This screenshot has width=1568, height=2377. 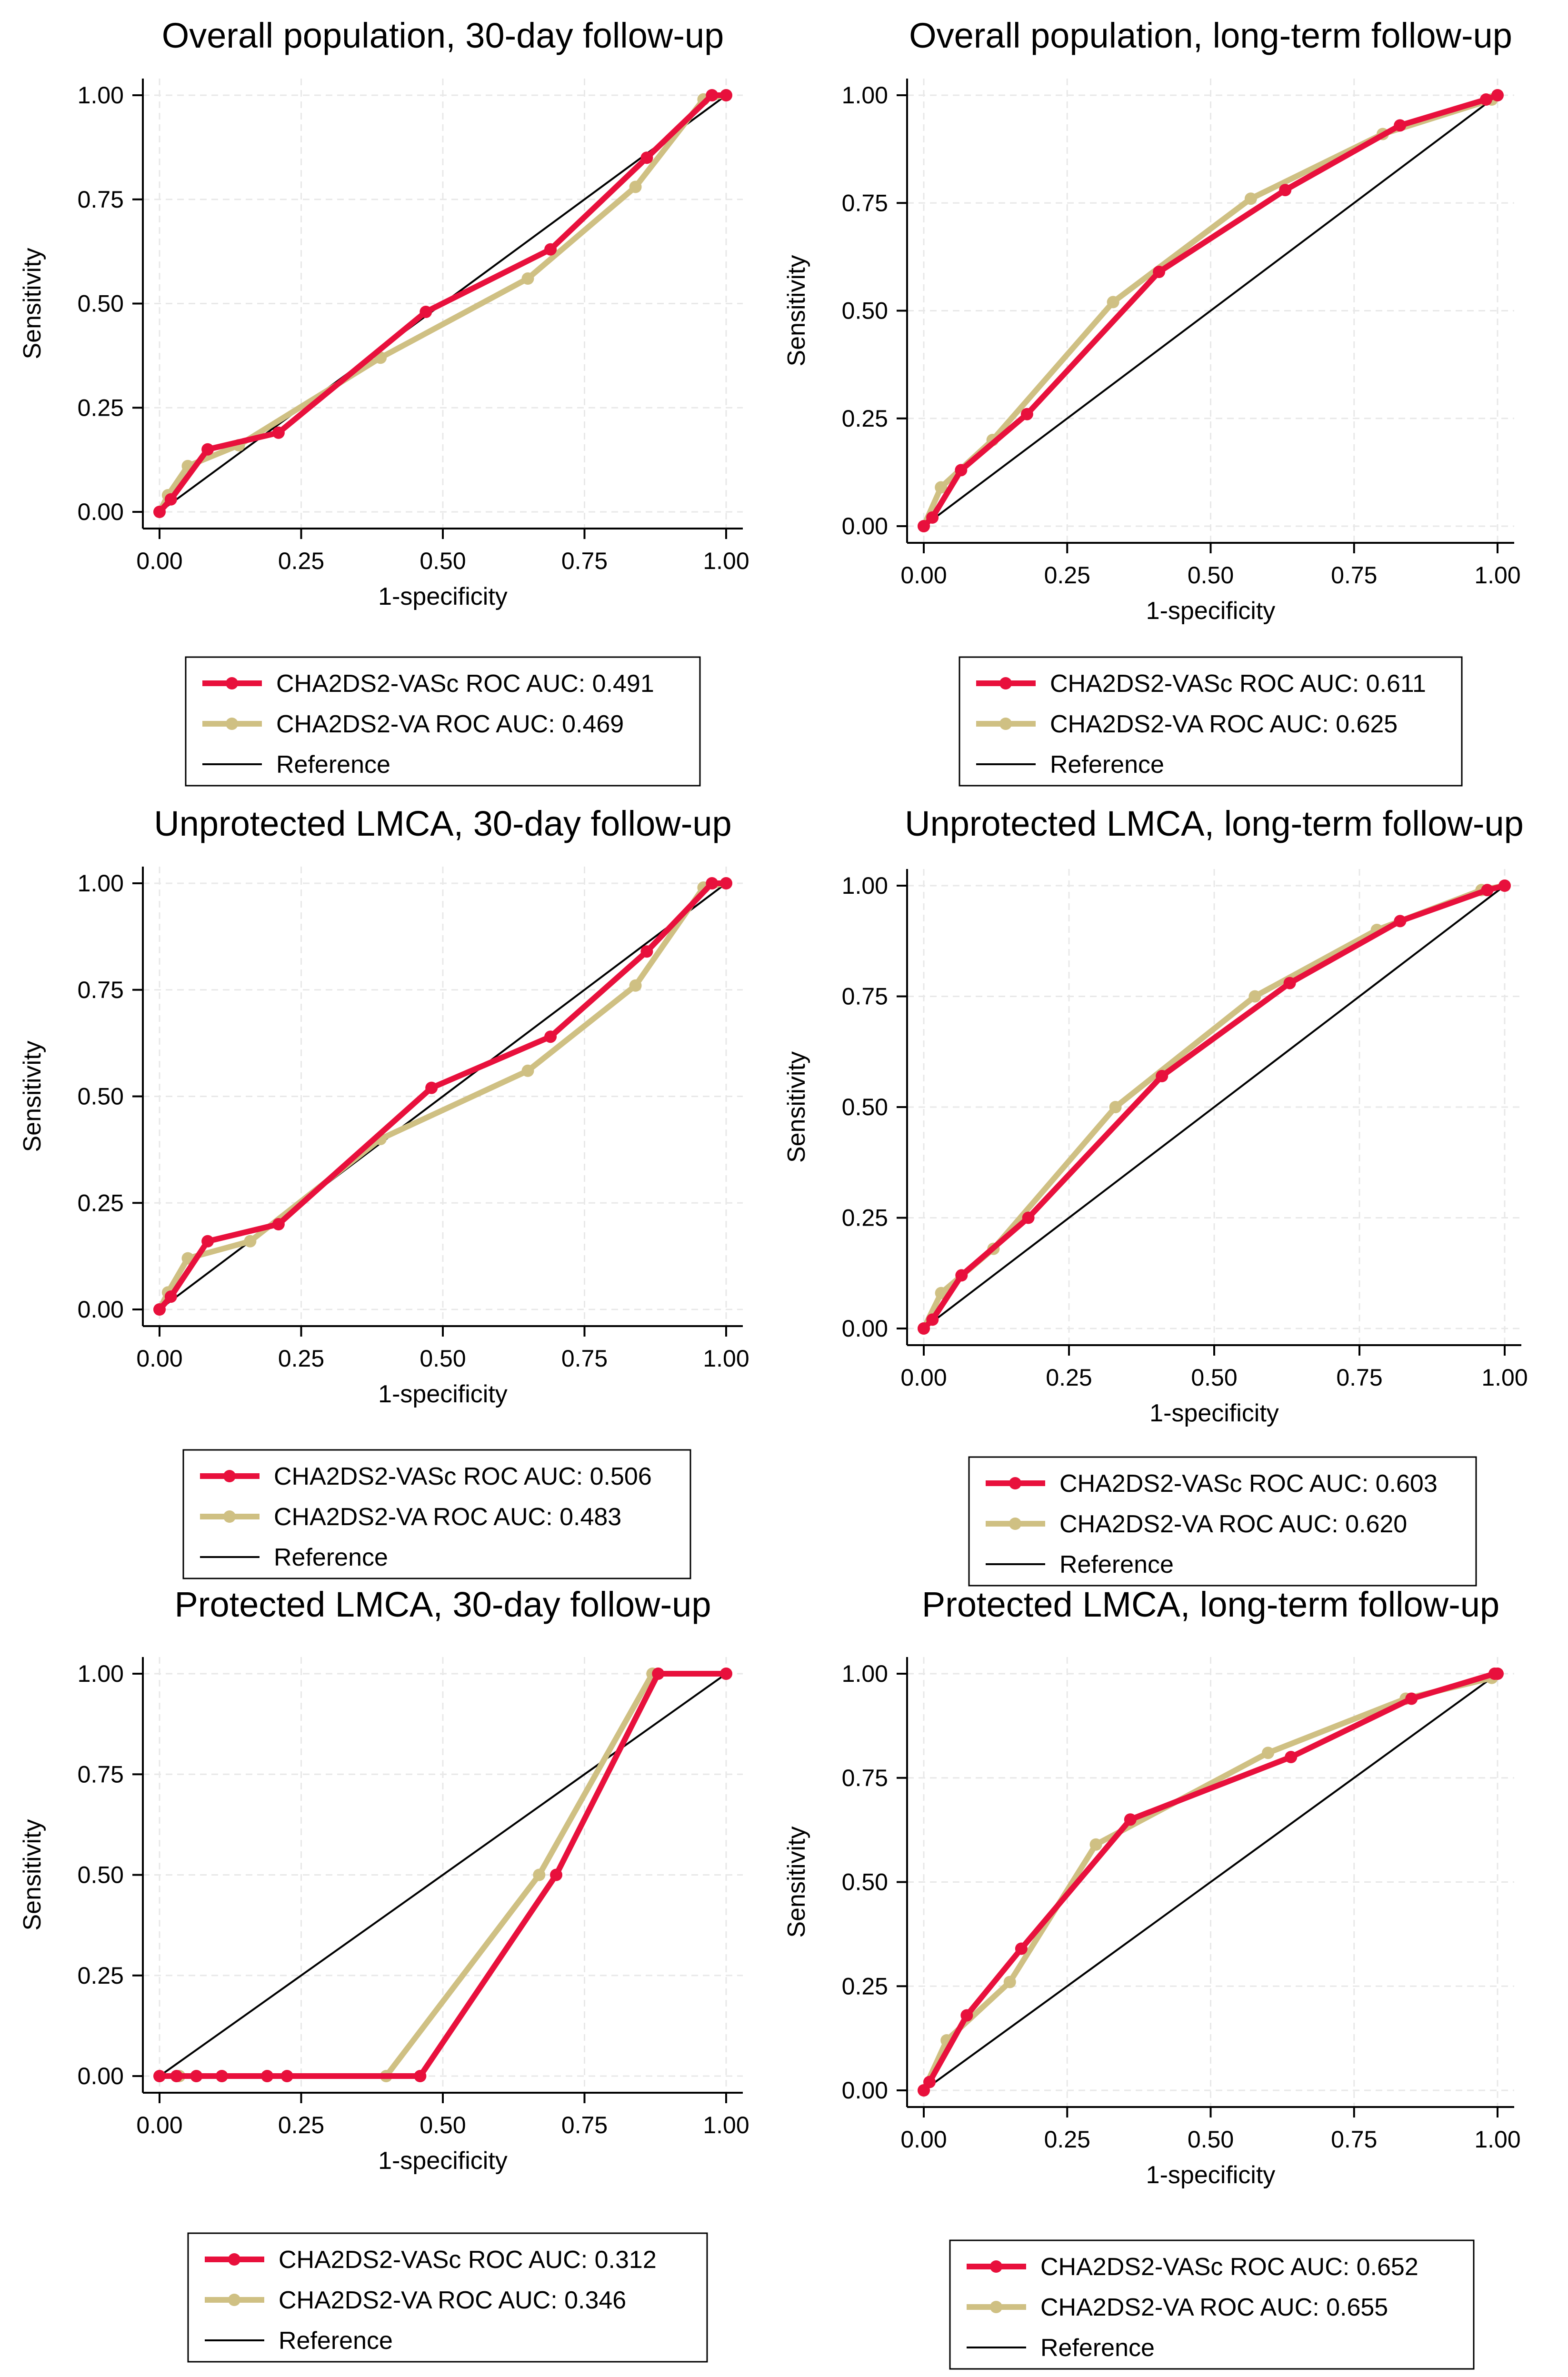 What do you see at coordinates (465, 684) in the screenshot?
I see `legend-label: CHA2DS2-VASc ROC AUC: 0.491` at bounding box center [465, 684].